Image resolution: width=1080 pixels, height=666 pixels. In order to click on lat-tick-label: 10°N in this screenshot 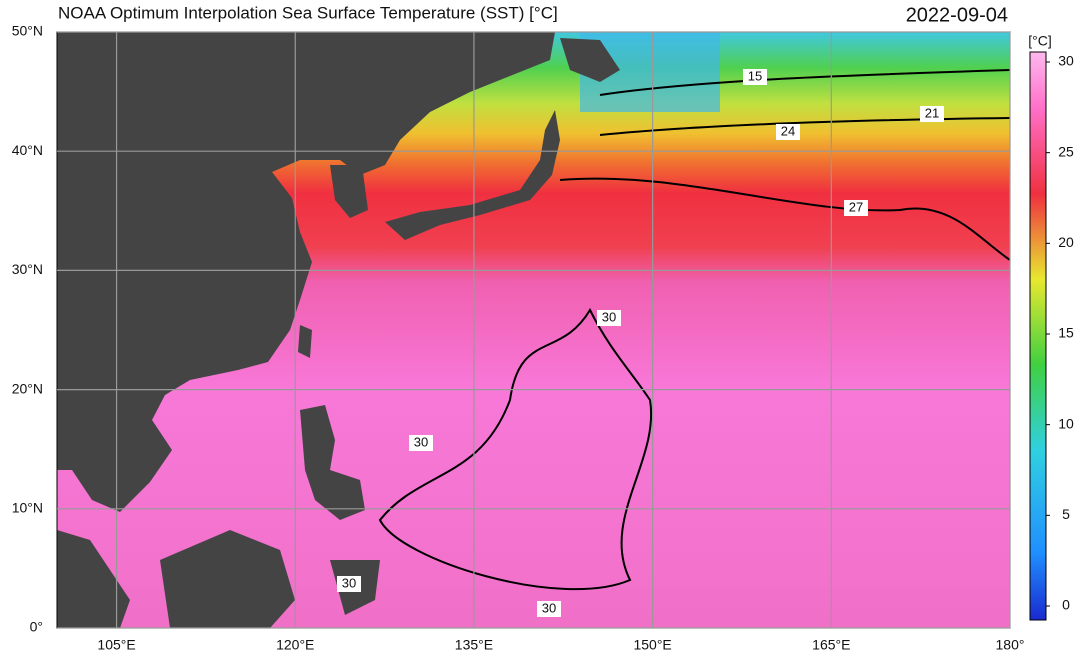, I will do `click(27, 508)`.